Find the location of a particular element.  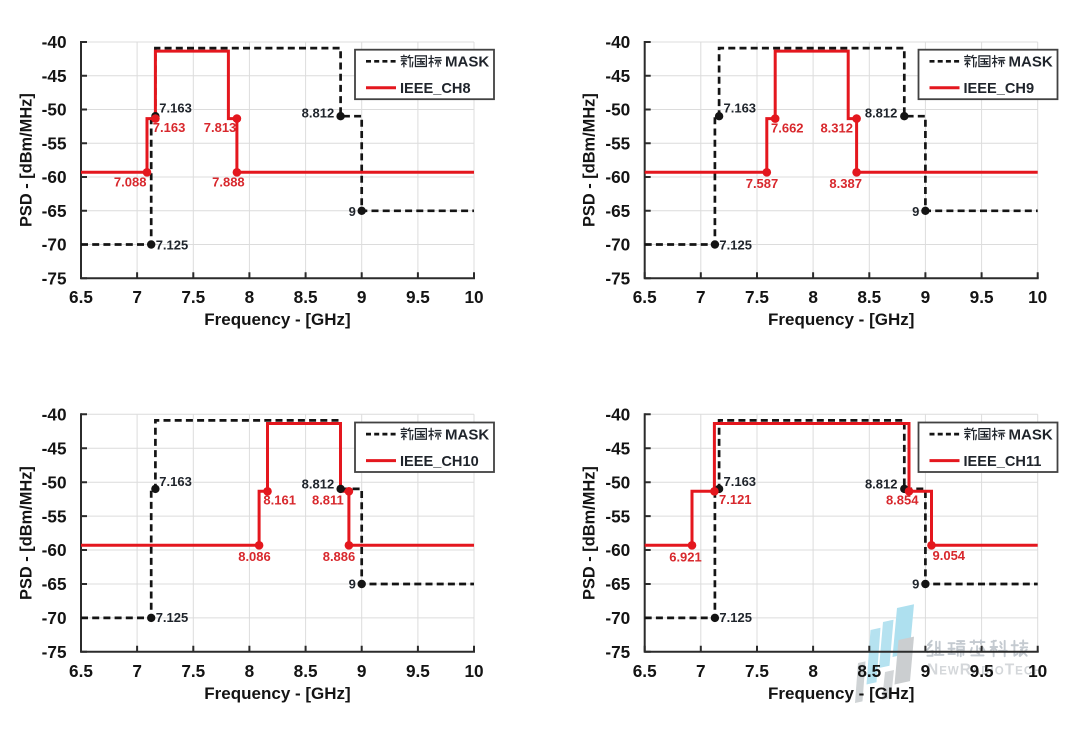

svg-text: 8.854 is located at coordinates (902, 500).